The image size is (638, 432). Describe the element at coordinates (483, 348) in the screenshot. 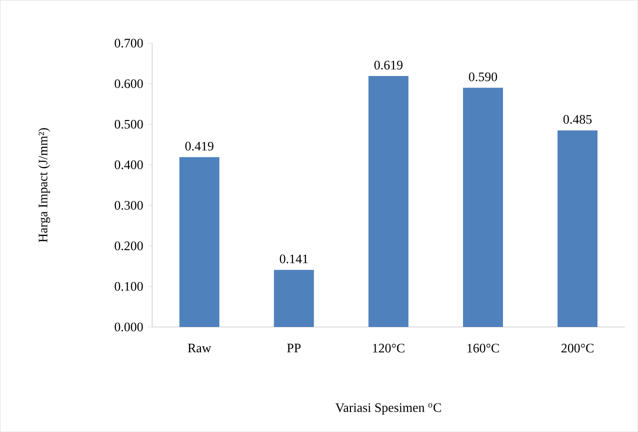

I see `x-tick-label: 160°C` at that location.